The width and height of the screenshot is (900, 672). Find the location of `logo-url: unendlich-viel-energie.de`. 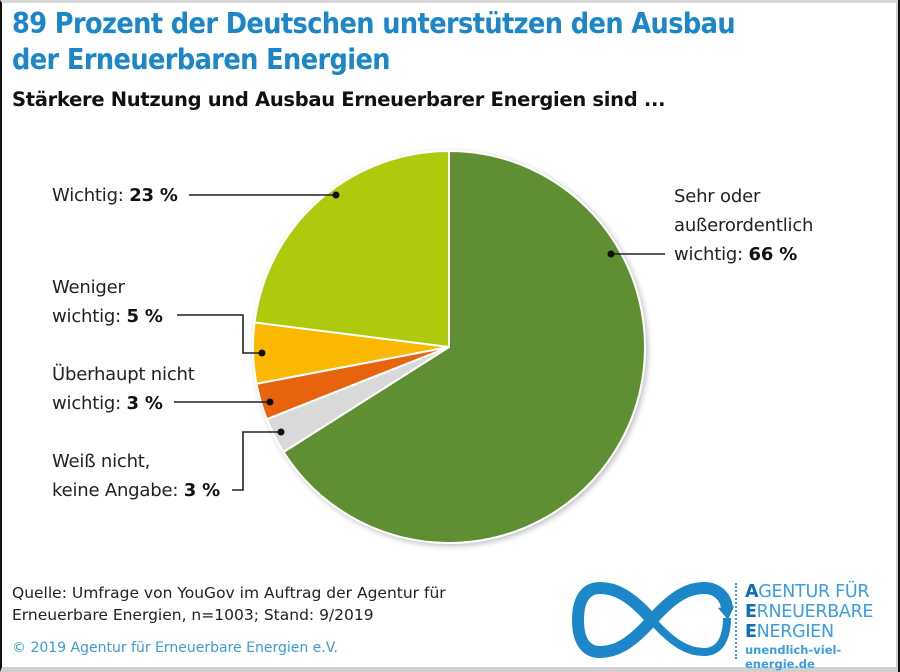

logo-url: unendlich-viel-energie.de is located at coordinates (793, 657).